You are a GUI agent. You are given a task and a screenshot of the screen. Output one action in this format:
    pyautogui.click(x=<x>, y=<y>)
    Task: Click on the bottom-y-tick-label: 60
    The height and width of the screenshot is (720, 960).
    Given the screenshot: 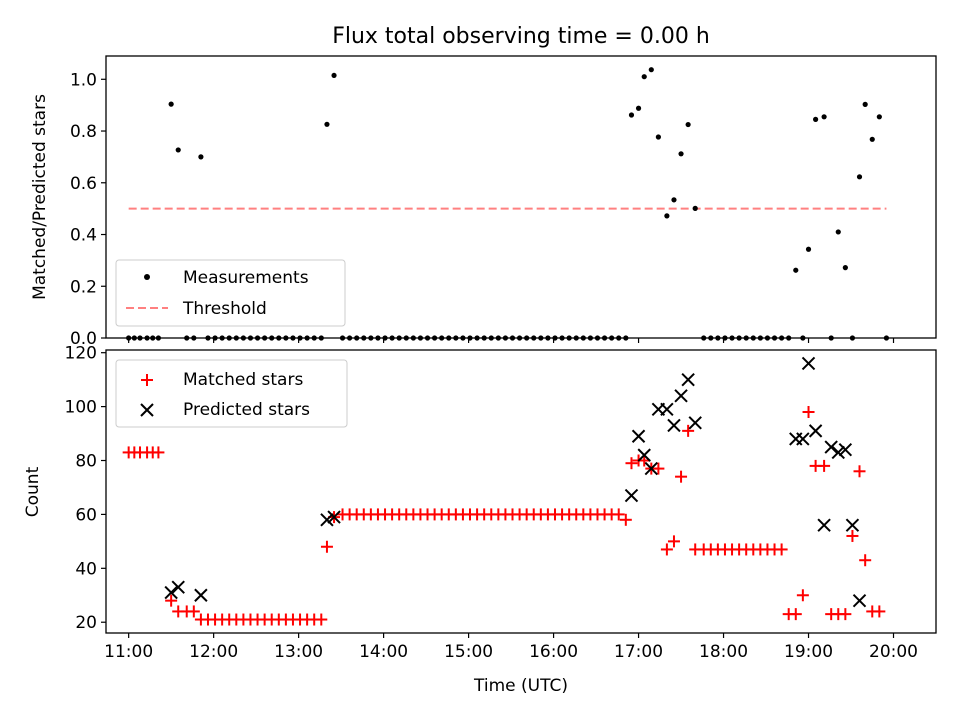 What is the action you would take?
    pyautogui.click(x=86, y=515)
    